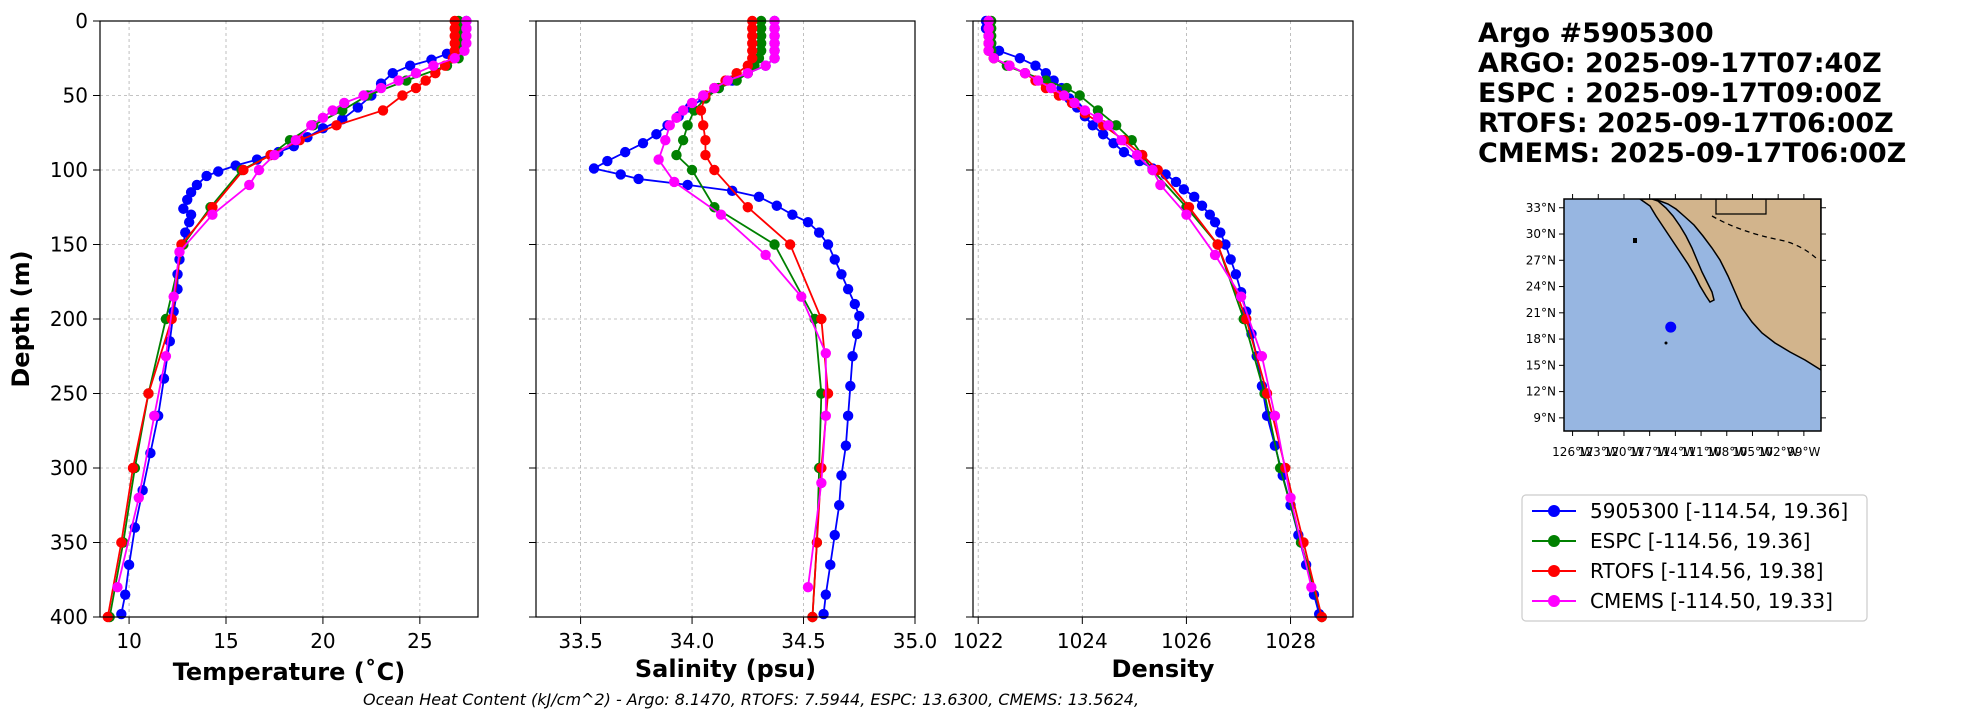  What do you see at coordinates (225, 641) in the screenshot?
I see `temperature-xtick-label: 15` at bounding box center [225, 641].